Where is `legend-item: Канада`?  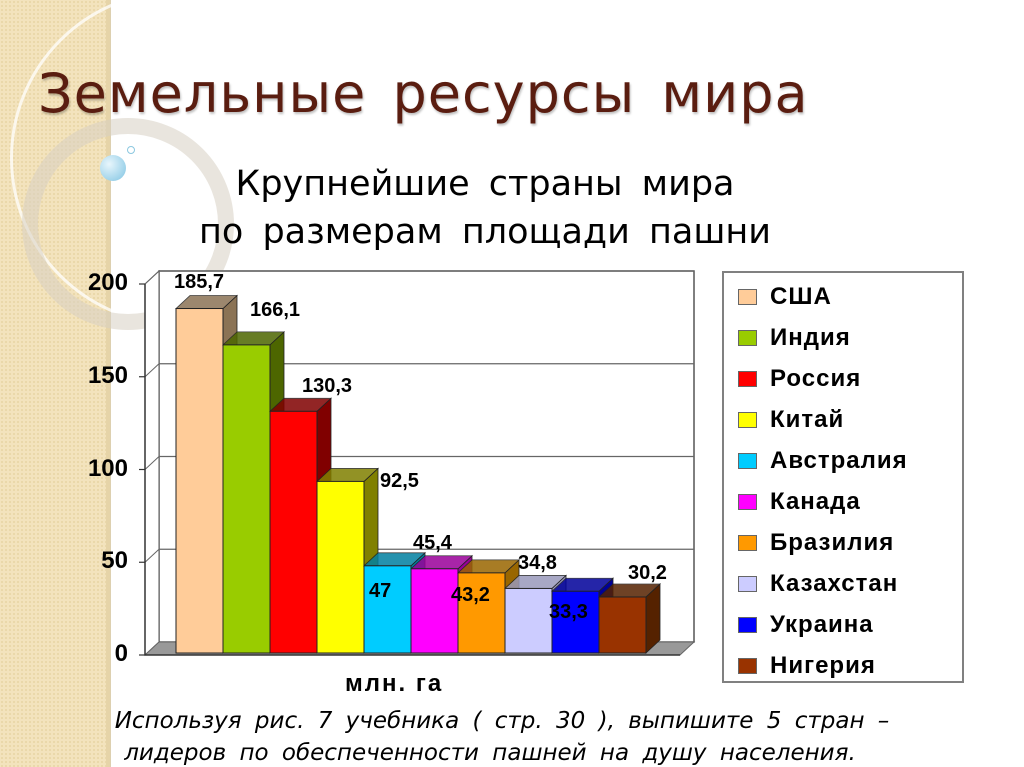 legend-item: Канада is located at coordinates (799, 502).